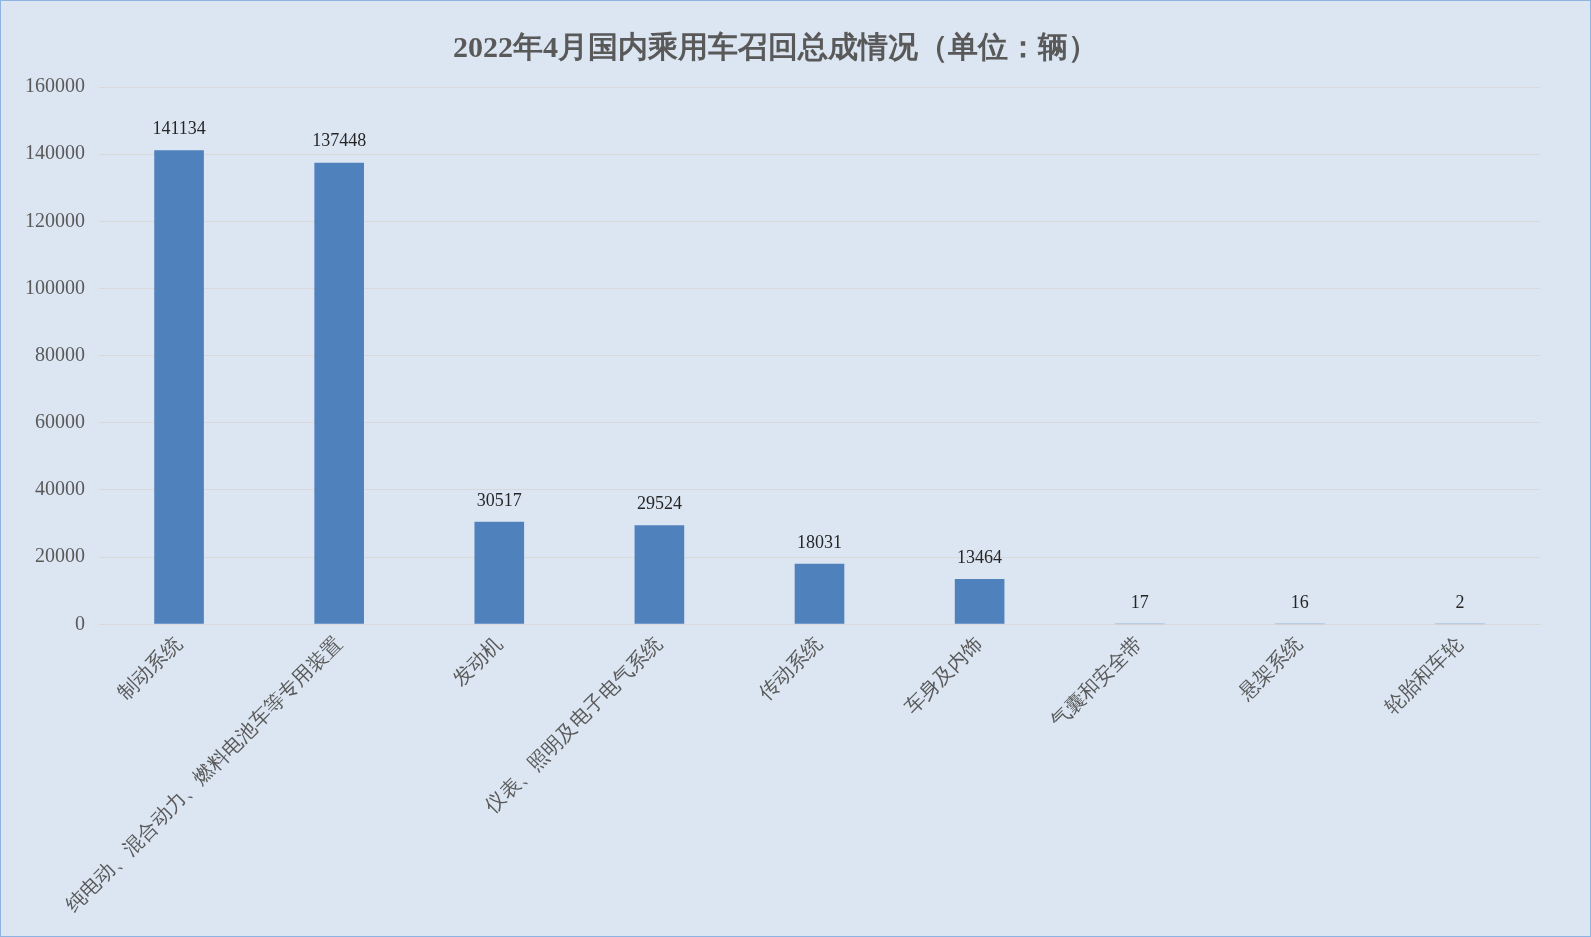 This screenshot has width=1591, height=937. What do you see at coordinates (1096, 682) in the screenshot?
I see `x-tick-label: 气囊和安全带` at bounding box center [1096, 682].